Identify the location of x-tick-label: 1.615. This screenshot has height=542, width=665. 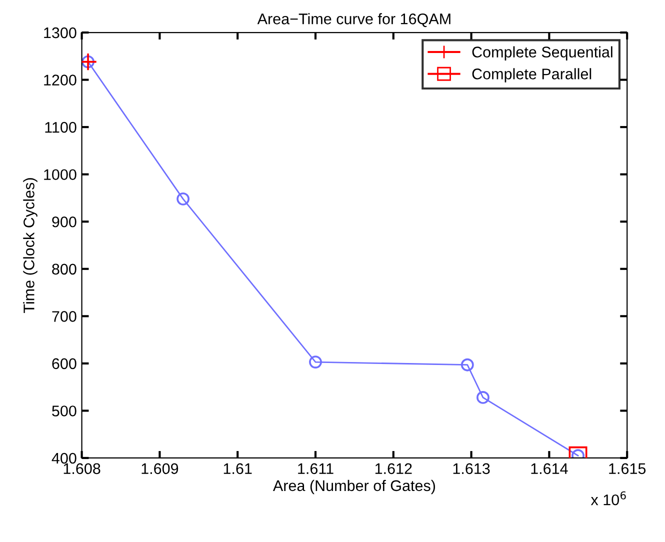
(627, 468).